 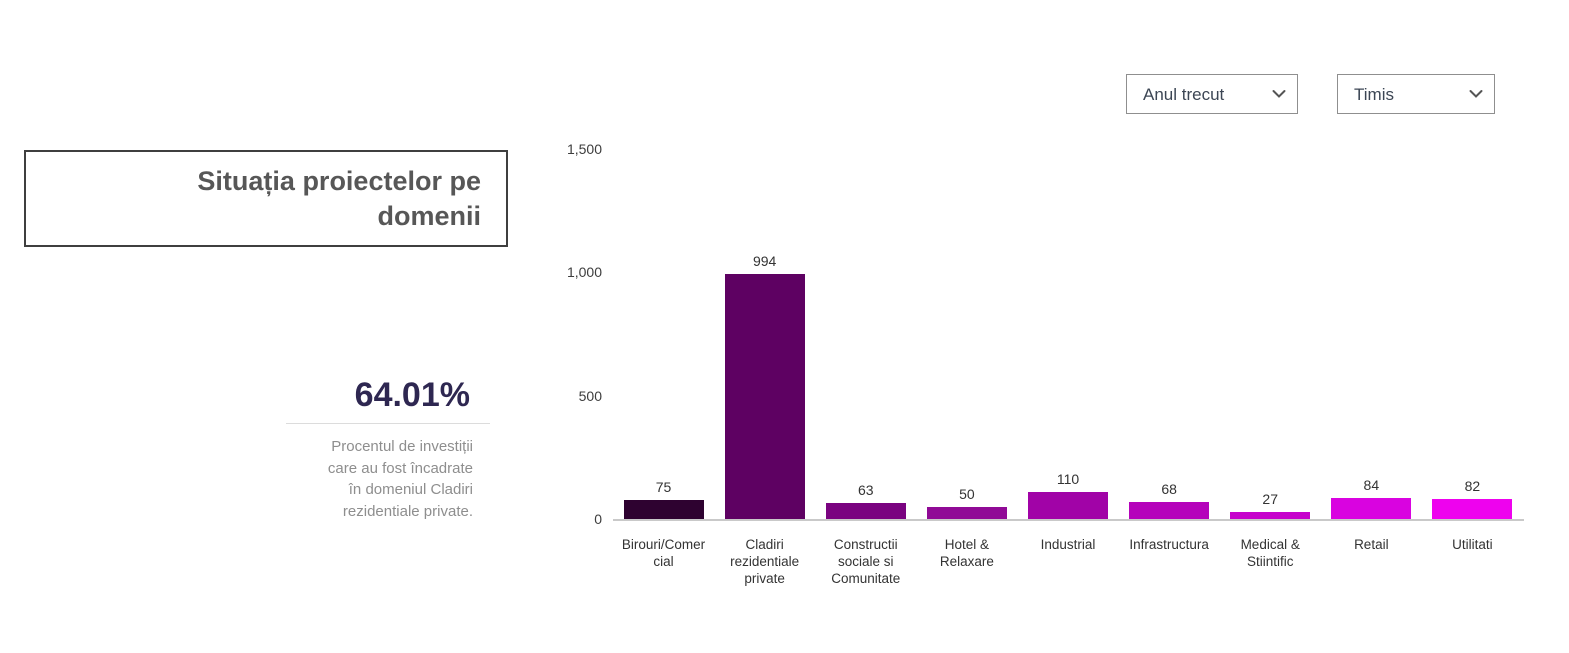 I want to click on bar-slot: 994, so click(x=764, y=334).